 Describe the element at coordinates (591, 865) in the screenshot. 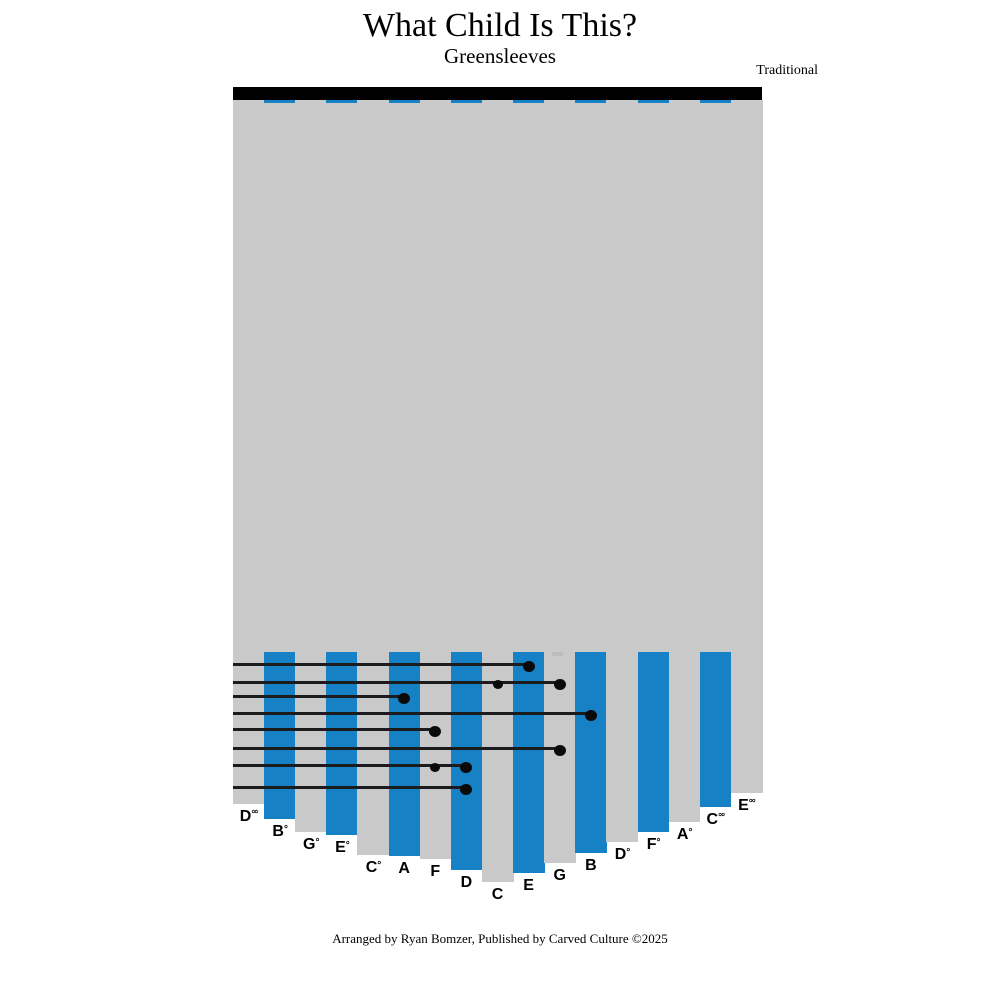

I see `tine-label: B` at that location.